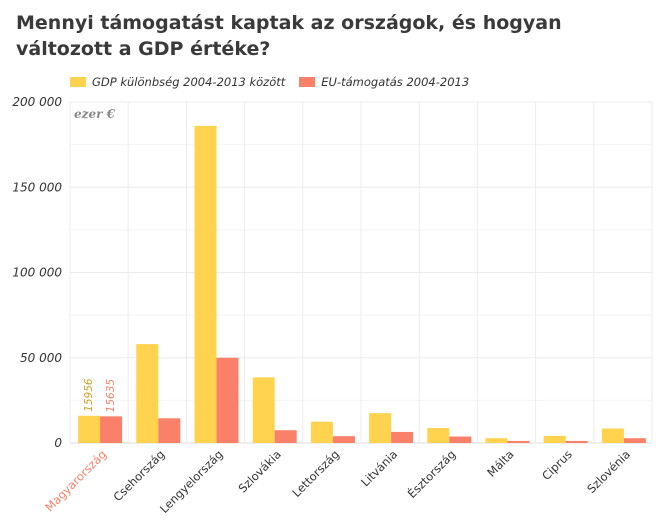 The height and width of the screenshot is (524, 666). I want to click on legend-label-eu: EU-támogatás 2004-2013, so click(395, 82).